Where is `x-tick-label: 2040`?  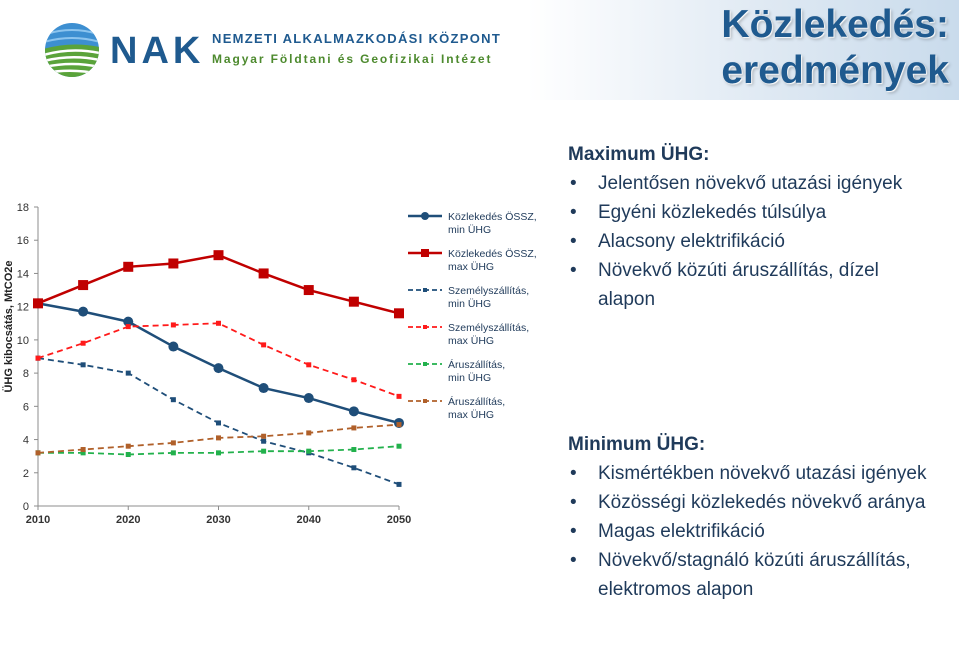
x-tick-label: 2040 is located at coordinates (309, 520).